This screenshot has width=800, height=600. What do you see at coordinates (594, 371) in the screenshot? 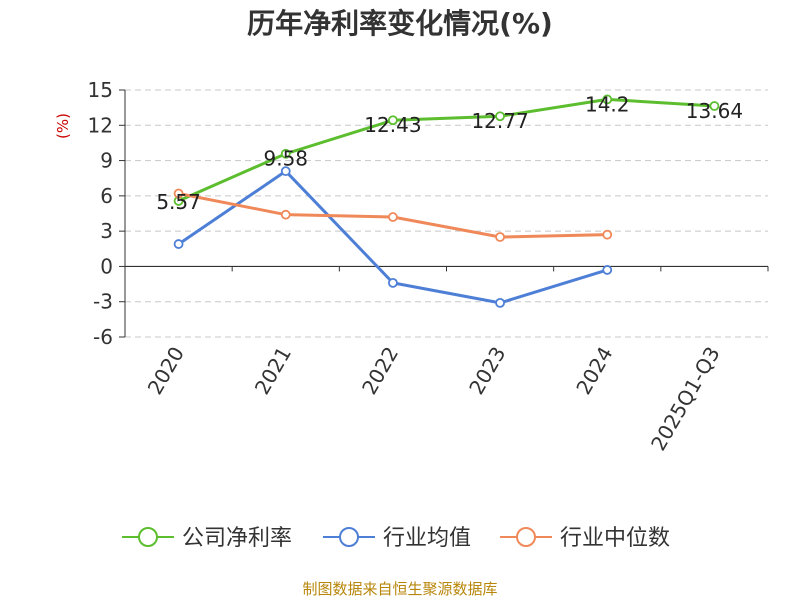
I see `x-tick-label: 2024` at bounding box center [594, 371].